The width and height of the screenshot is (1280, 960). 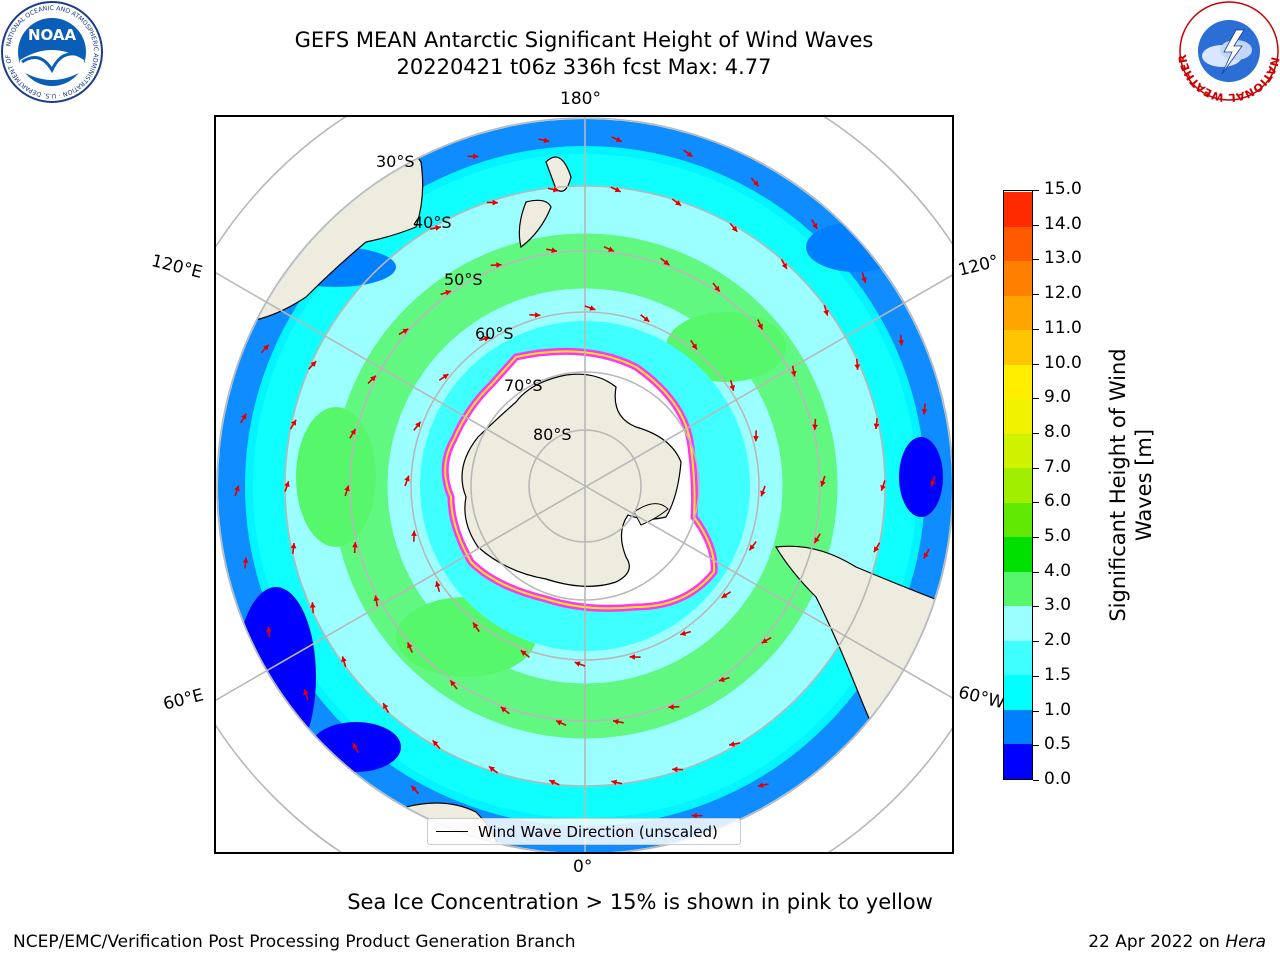 What do you see at coordinates (1144, 485) in the screenshot?
I see `colorbar-title-line2: Waves [m]` at bounding box center [1144, 485].